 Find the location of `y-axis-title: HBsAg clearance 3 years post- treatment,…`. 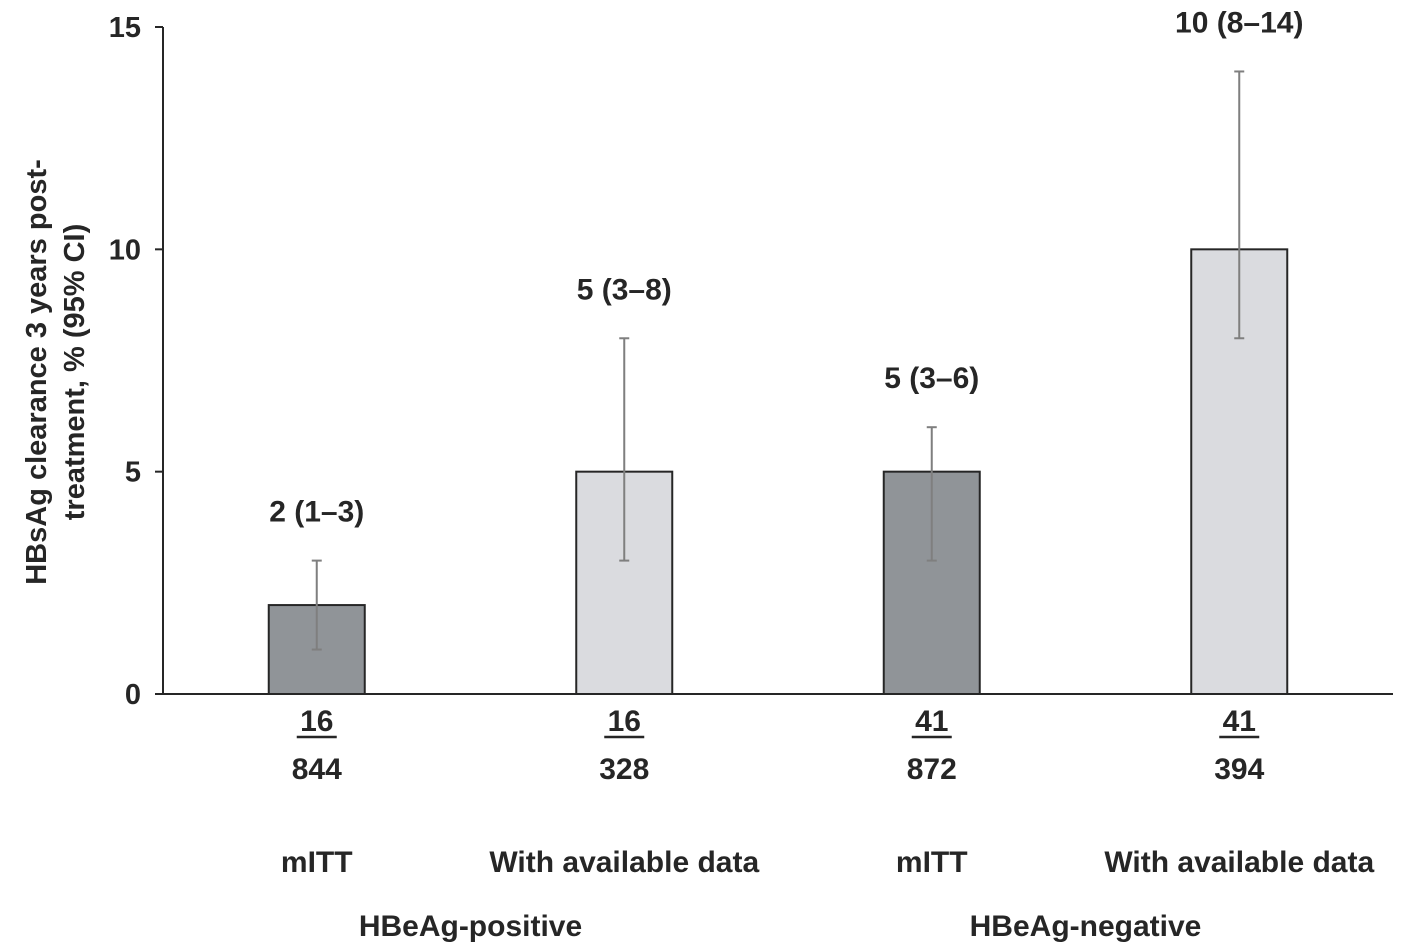

y-axis-title: HBsAg clearance 3 years post- treatment,… is located at coordinates (56, 372).